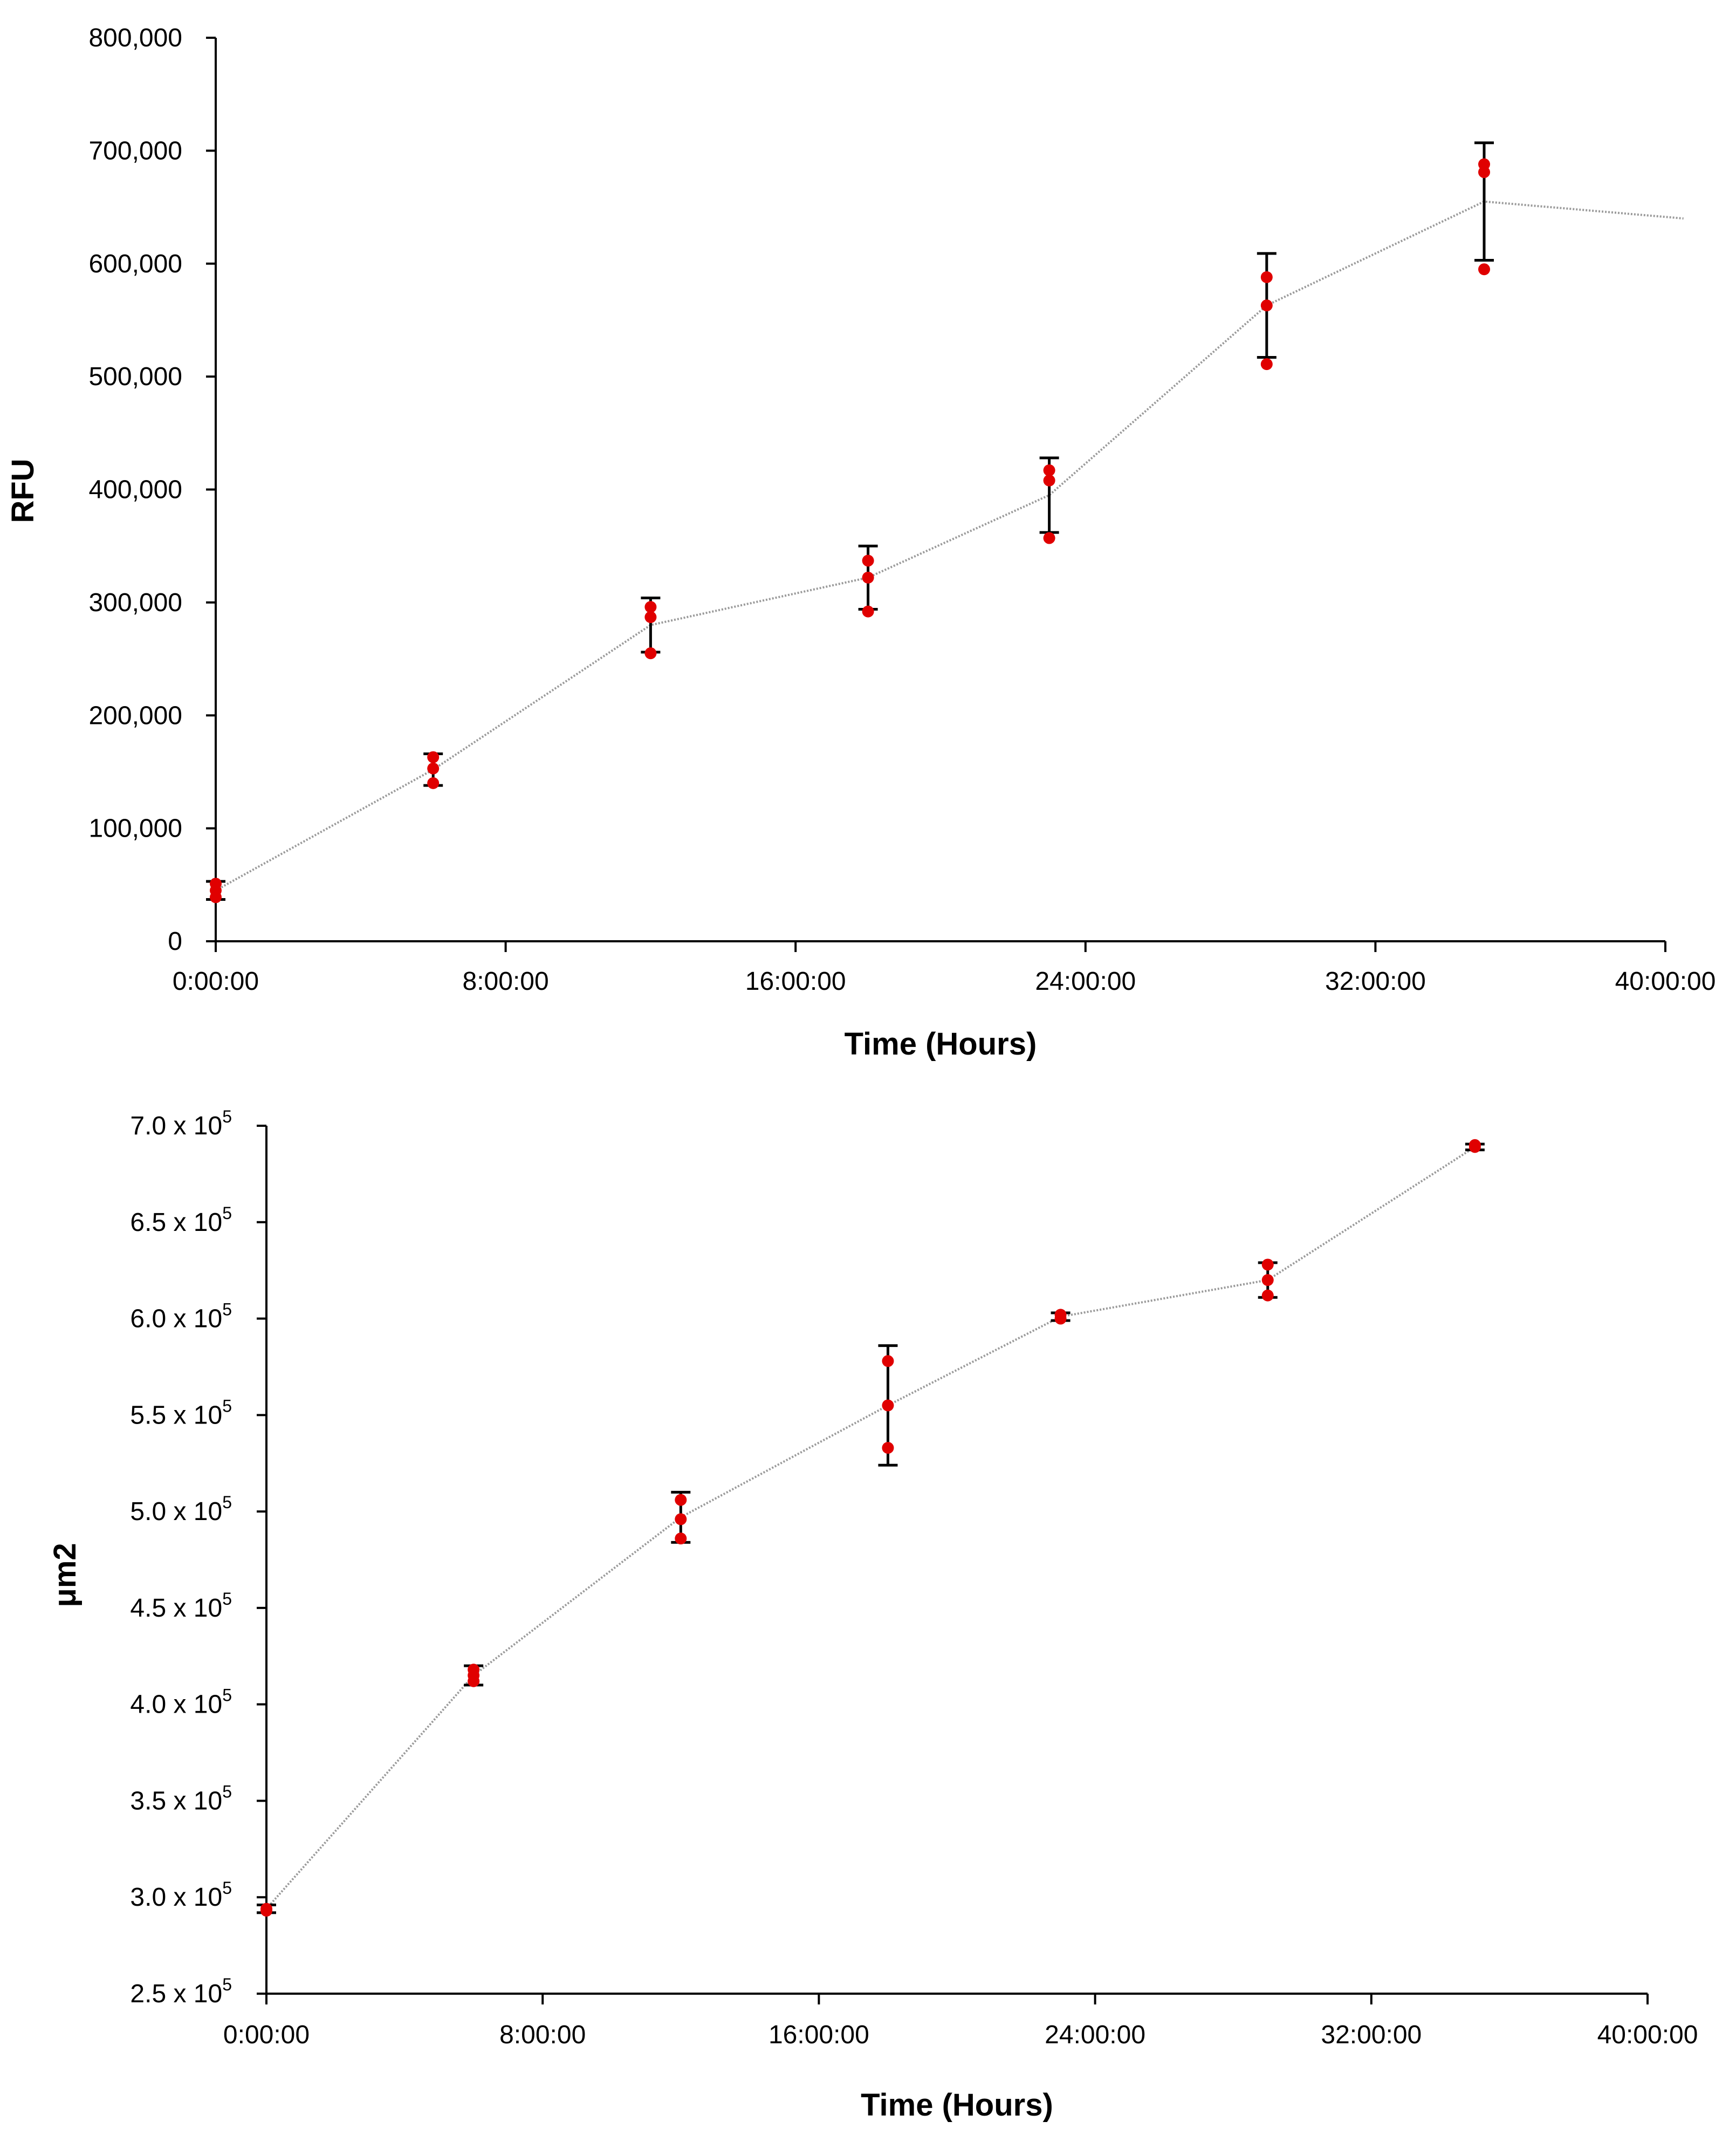 The height and width of the screenshot is (2142, 1736). Describe the element at coordinates (176, 1222) in the screenshot. I see `y-tick-mantissa: 6.5 x 10` at that location.